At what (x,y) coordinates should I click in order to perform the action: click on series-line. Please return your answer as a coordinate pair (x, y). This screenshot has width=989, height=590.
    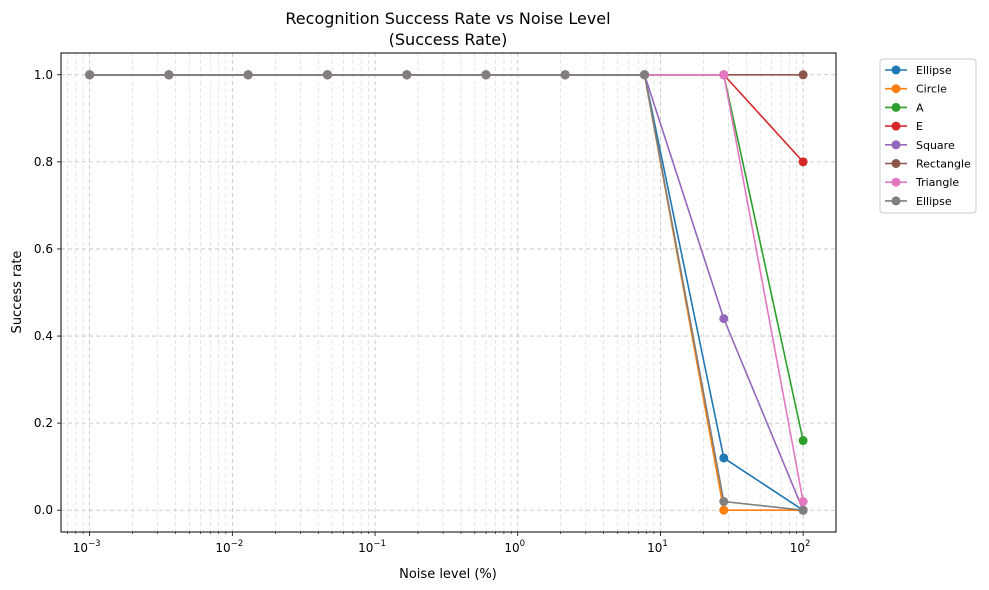
    Looking at the image, I should click on (446, 118).